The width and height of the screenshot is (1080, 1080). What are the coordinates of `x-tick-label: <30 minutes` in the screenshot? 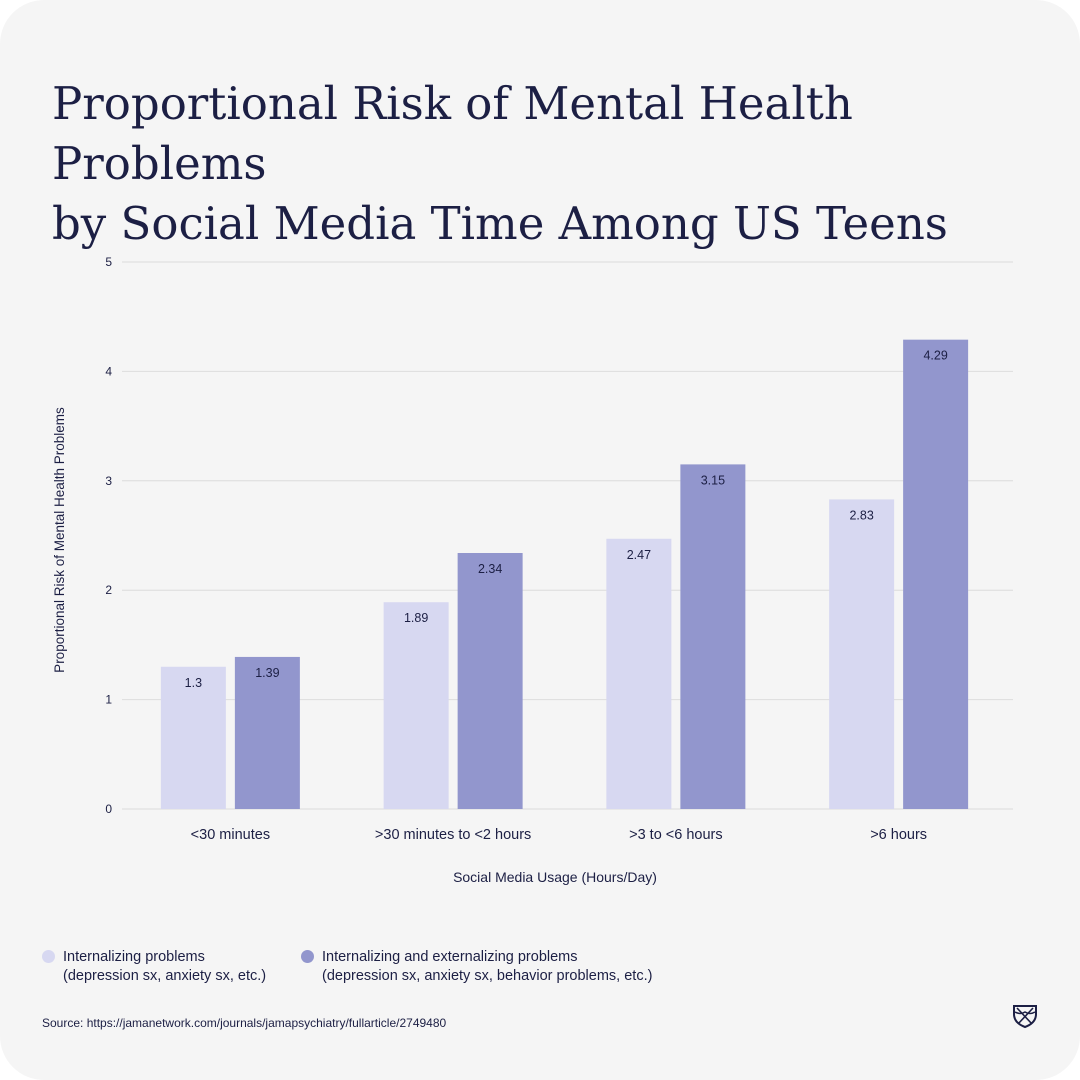 It's located at (230, 835).